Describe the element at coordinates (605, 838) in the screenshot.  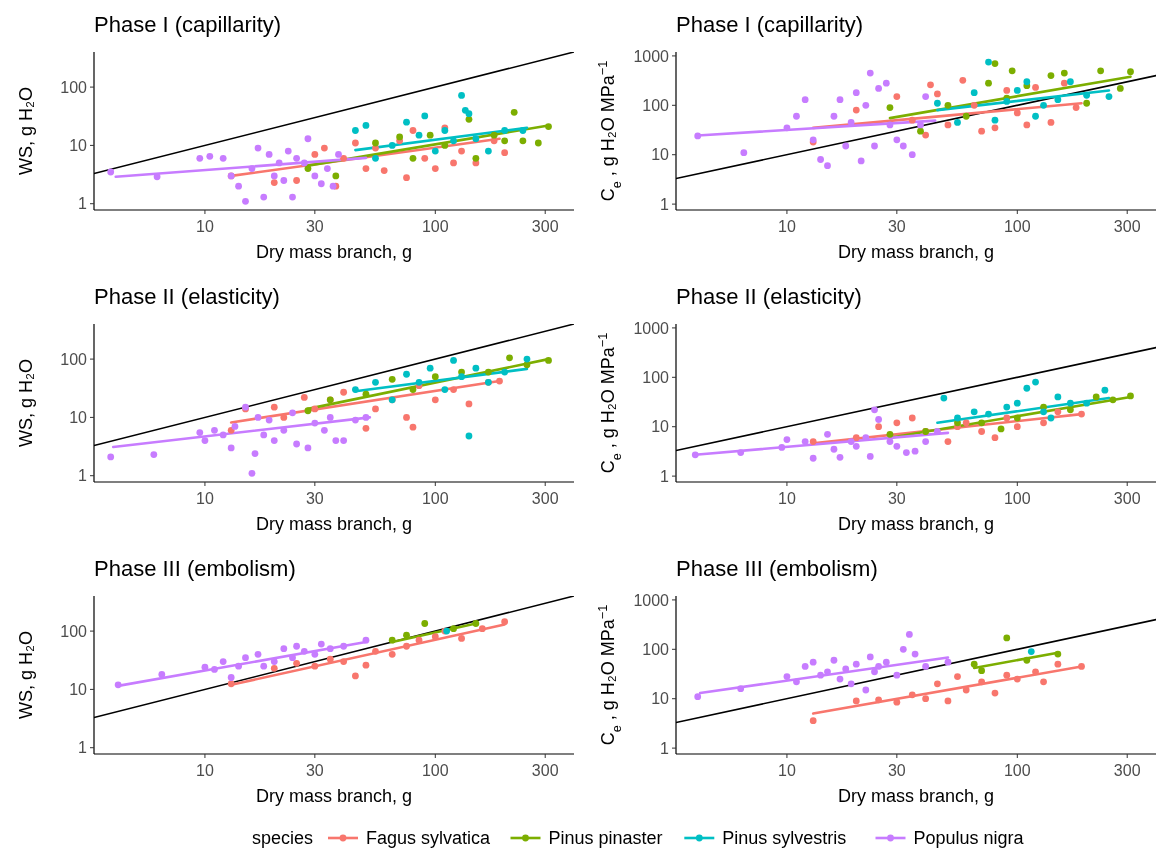
I see `legend-label: Pinus pinaster` at that location.